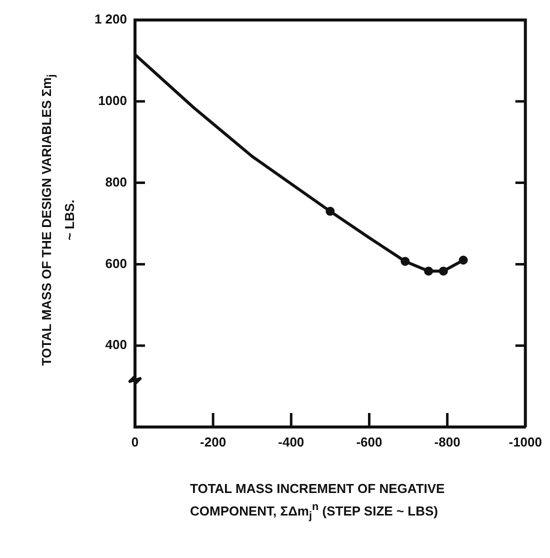 This screenshot has height=558, width=550. I want to click on y-tick-label: 1000, so click(112, 100).